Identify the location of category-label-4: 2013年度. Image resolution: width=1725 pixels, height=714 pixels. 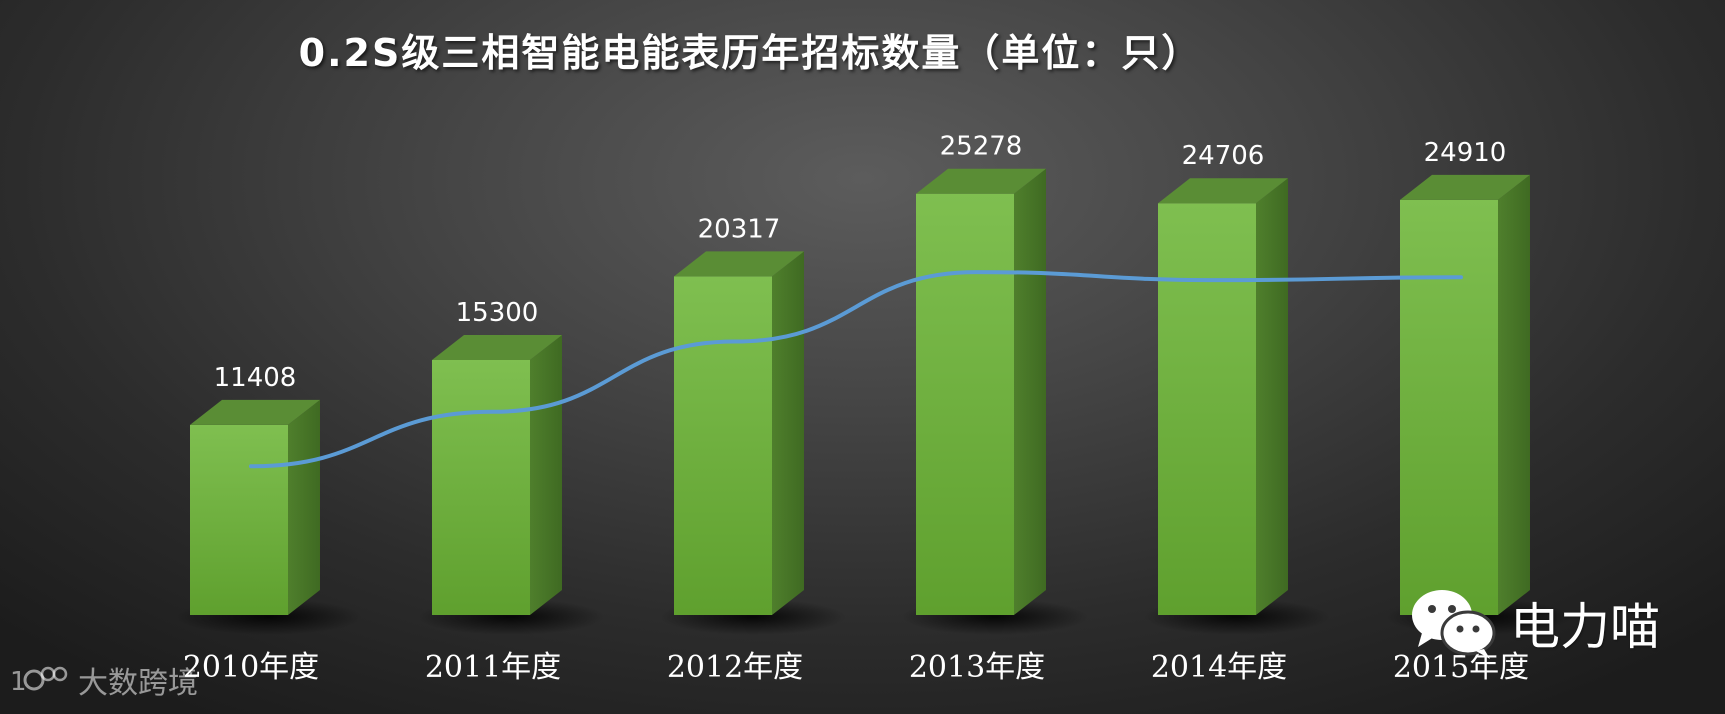
(977, 667).